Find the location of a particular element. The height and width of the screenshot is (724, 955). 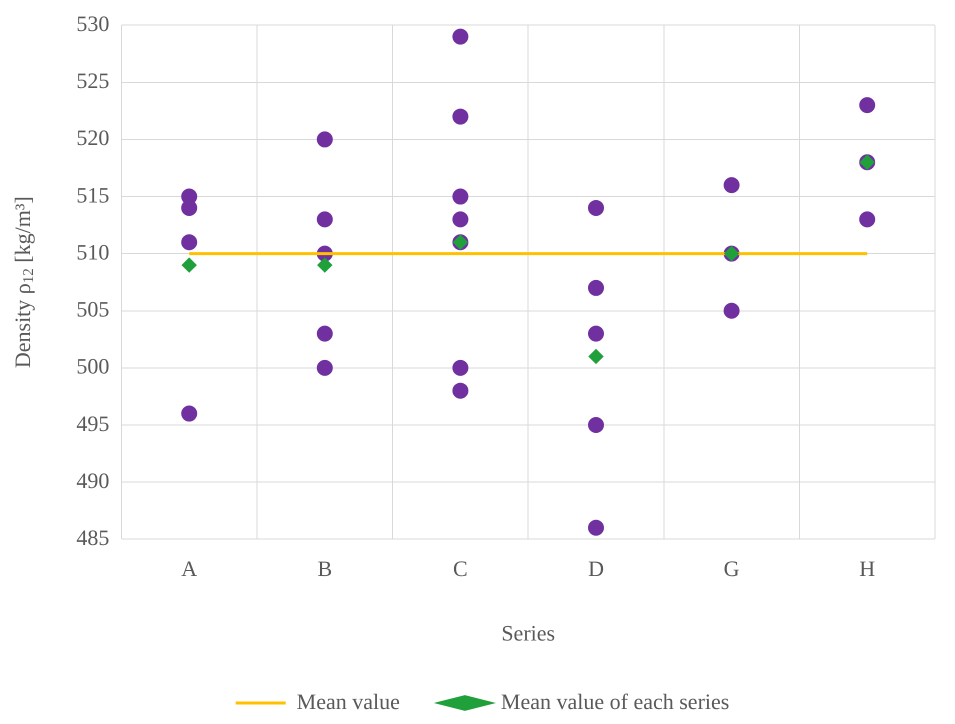

y-tick-label: 505 is located at coordinates (93, 309).